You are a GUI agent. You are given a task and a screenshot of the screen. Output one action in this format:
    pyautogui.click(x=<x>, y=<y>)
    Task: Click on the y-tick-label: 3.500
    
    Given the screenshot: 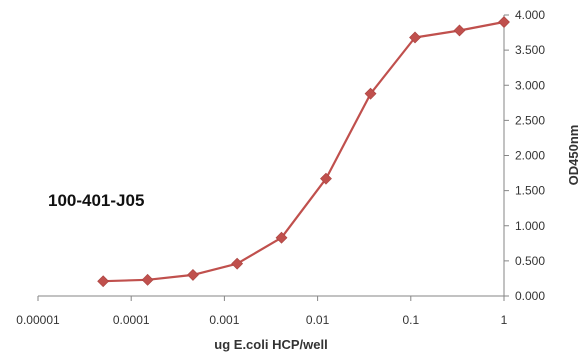 What is the action you would take?
    pyautogui.click(x=530, y=50)
    